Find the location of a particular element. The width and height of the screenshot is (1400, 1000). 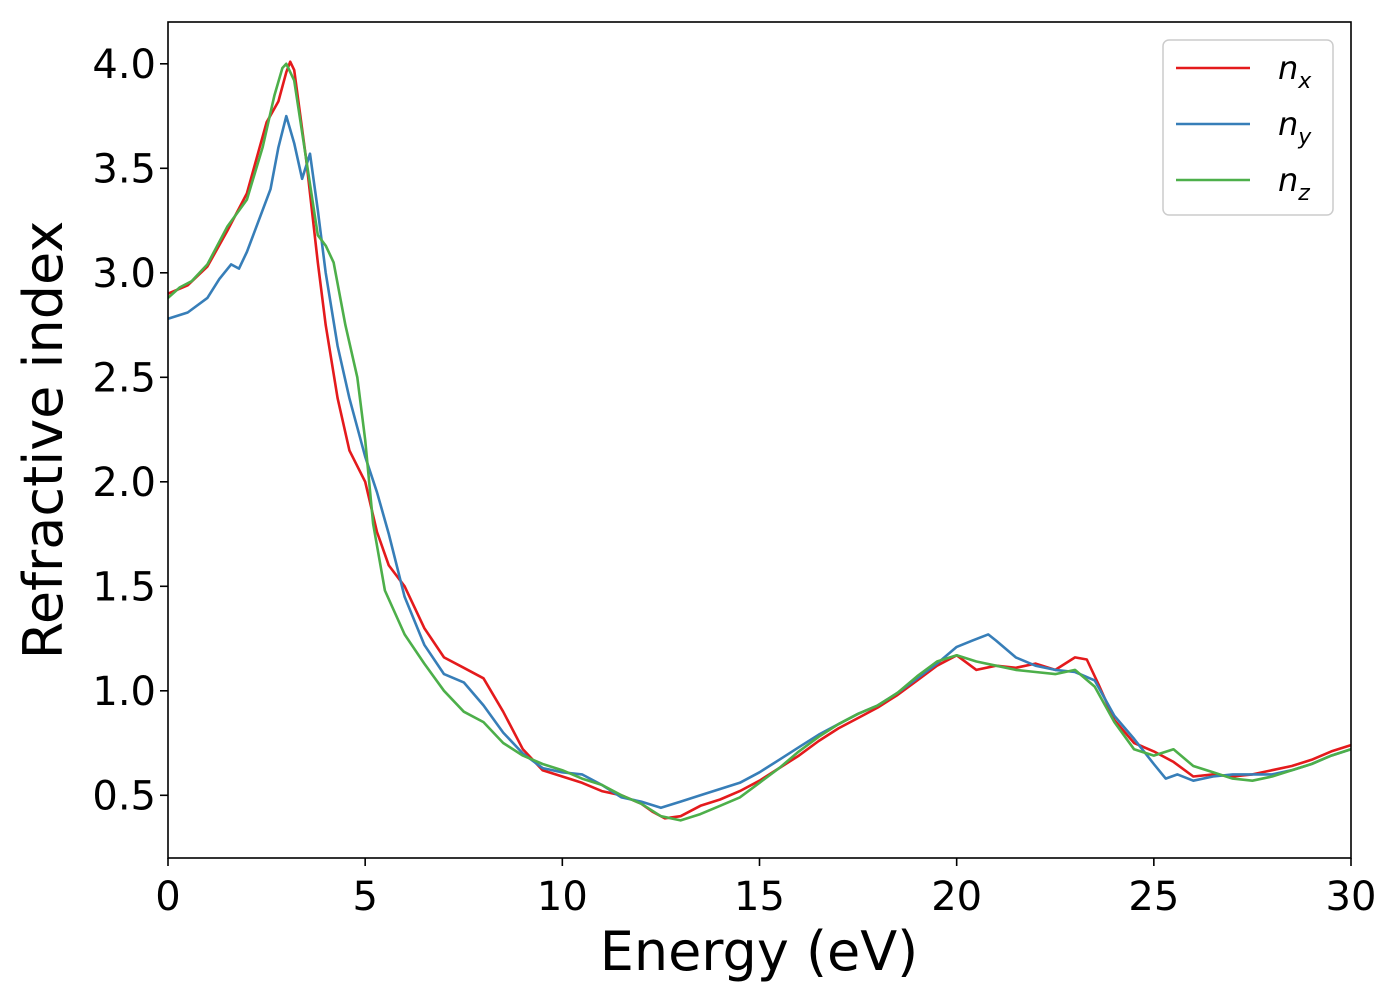

x-tick-label: 0 is located at coordinates (167, 897).